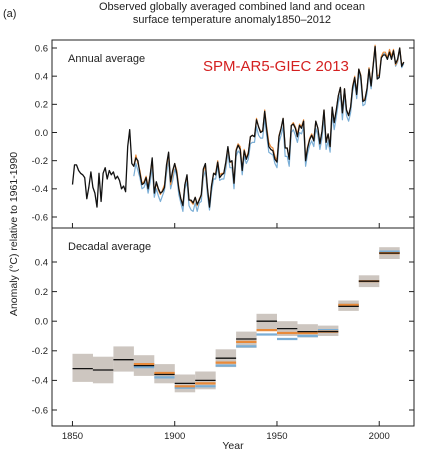 The height and width of the screenshot is (458, 424). I want to click on annual-ytick-label: -0.2, so click(40, 161).